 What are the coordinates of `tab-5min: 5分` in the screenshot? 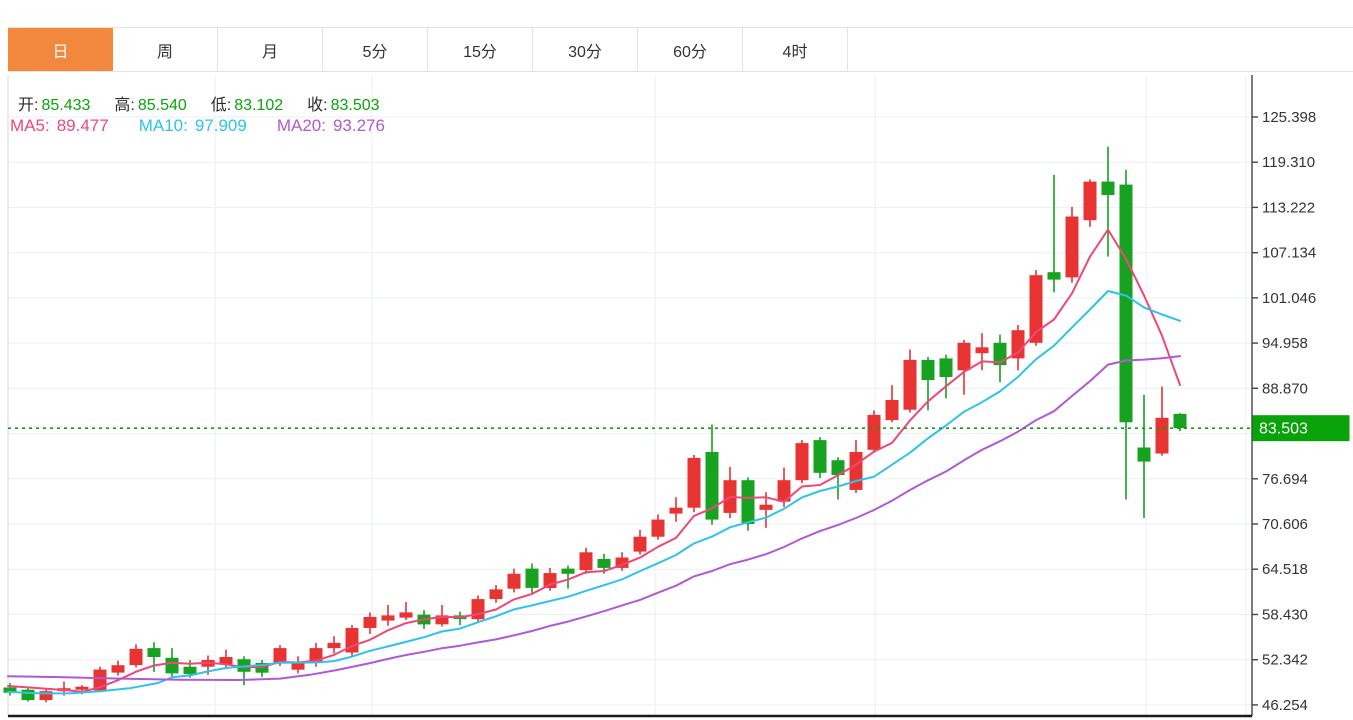 It's located at (375, 49).